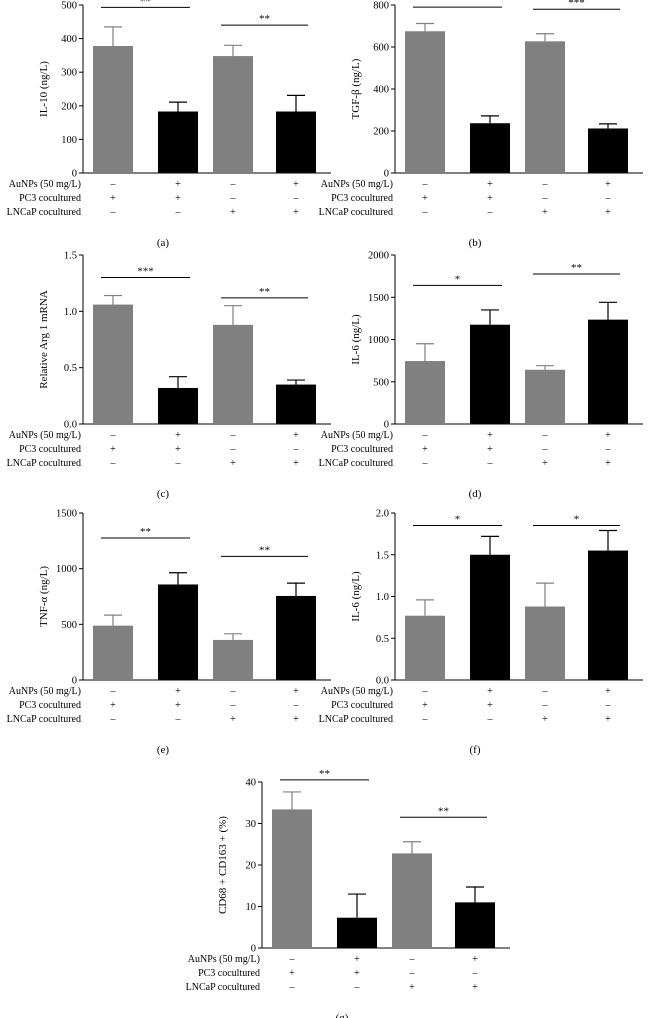 The image size is (661, 1018). I want to click on y-axis-label: TGF-β (ng/L), so click(356, 88).